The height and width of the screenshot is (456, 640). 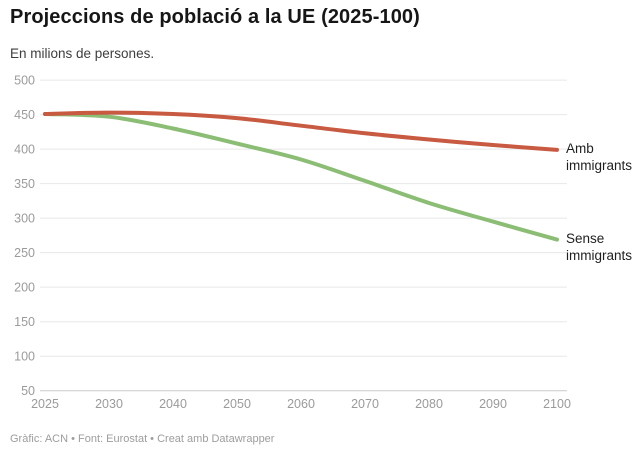 What do you see at coordinates (599, 247) in the screenshot?
I see `series-label-sense-immigrants: Sense immigrants` at bounding box center [599, 247].